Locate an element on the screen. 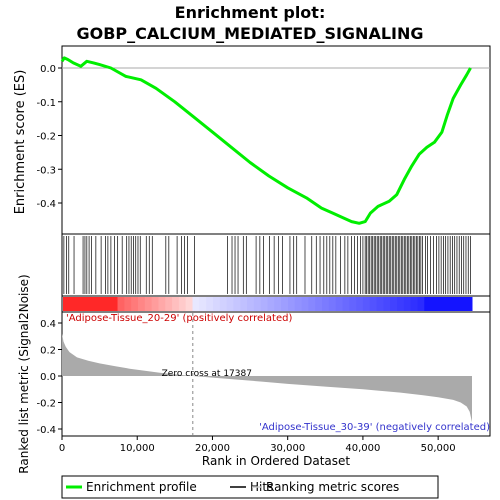 This screenshot has width=500, height=500. chart-title-line2: GOBP_CALCIUM_MEDIATED_SIGNALING is located at coordinates (250, 33).